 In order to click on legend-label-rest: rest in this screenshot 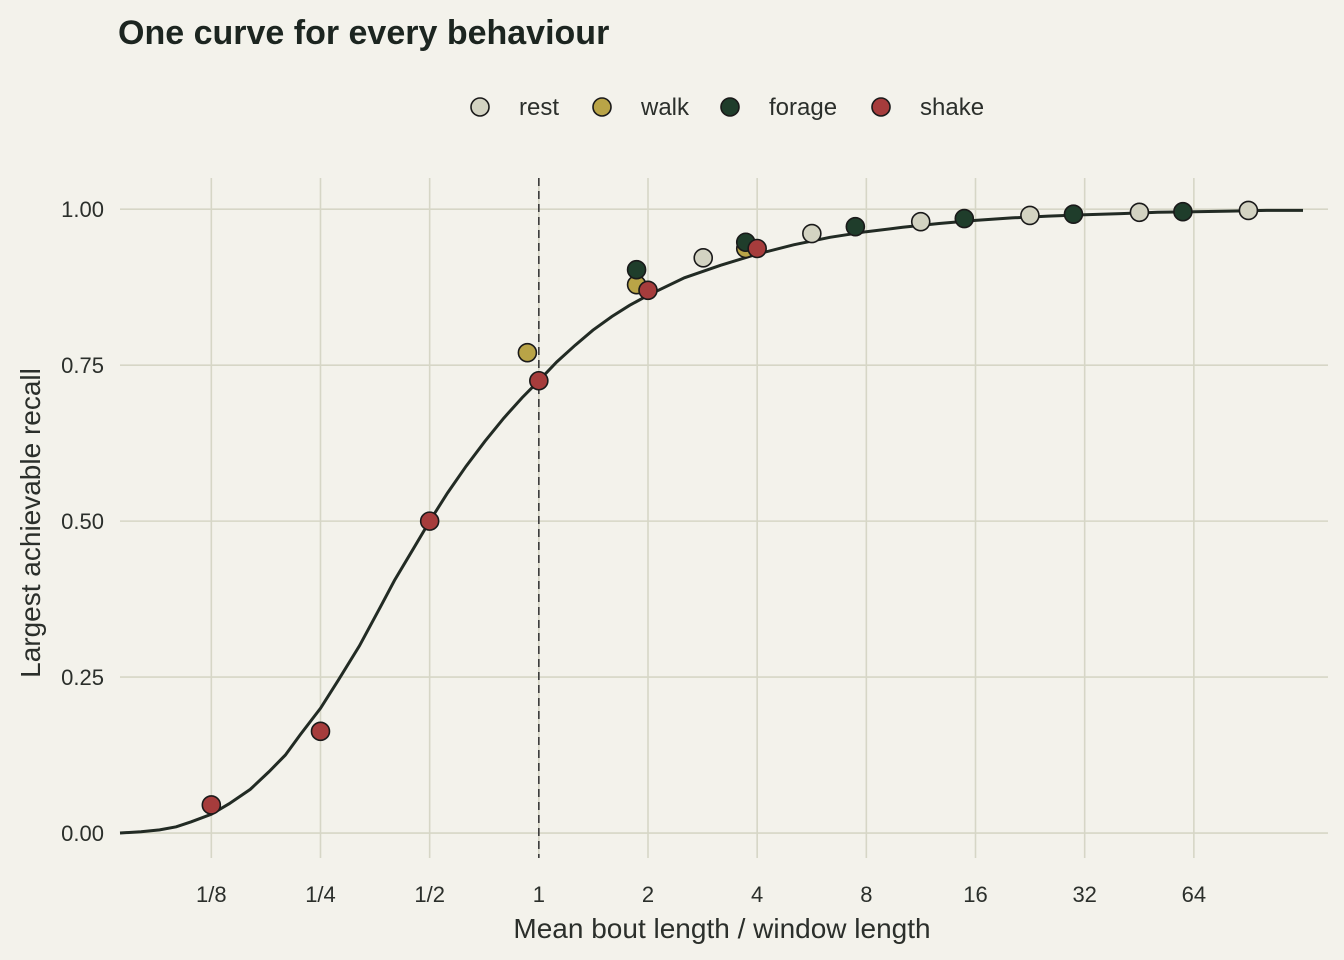, I will do `click(539, 107)`.